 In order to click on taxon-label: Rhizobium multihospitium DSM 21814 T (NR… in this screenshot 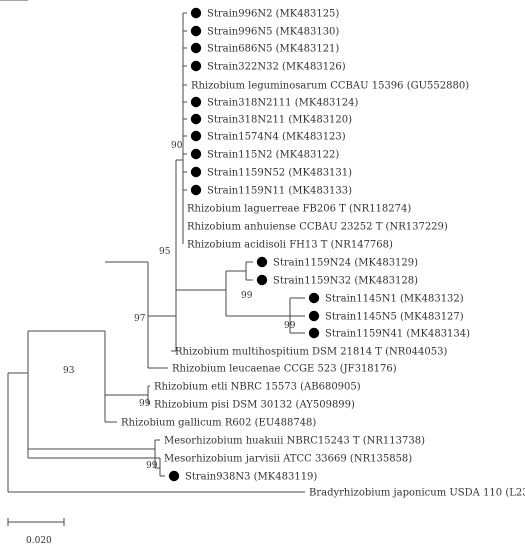, I will do `click(311, 352)`.